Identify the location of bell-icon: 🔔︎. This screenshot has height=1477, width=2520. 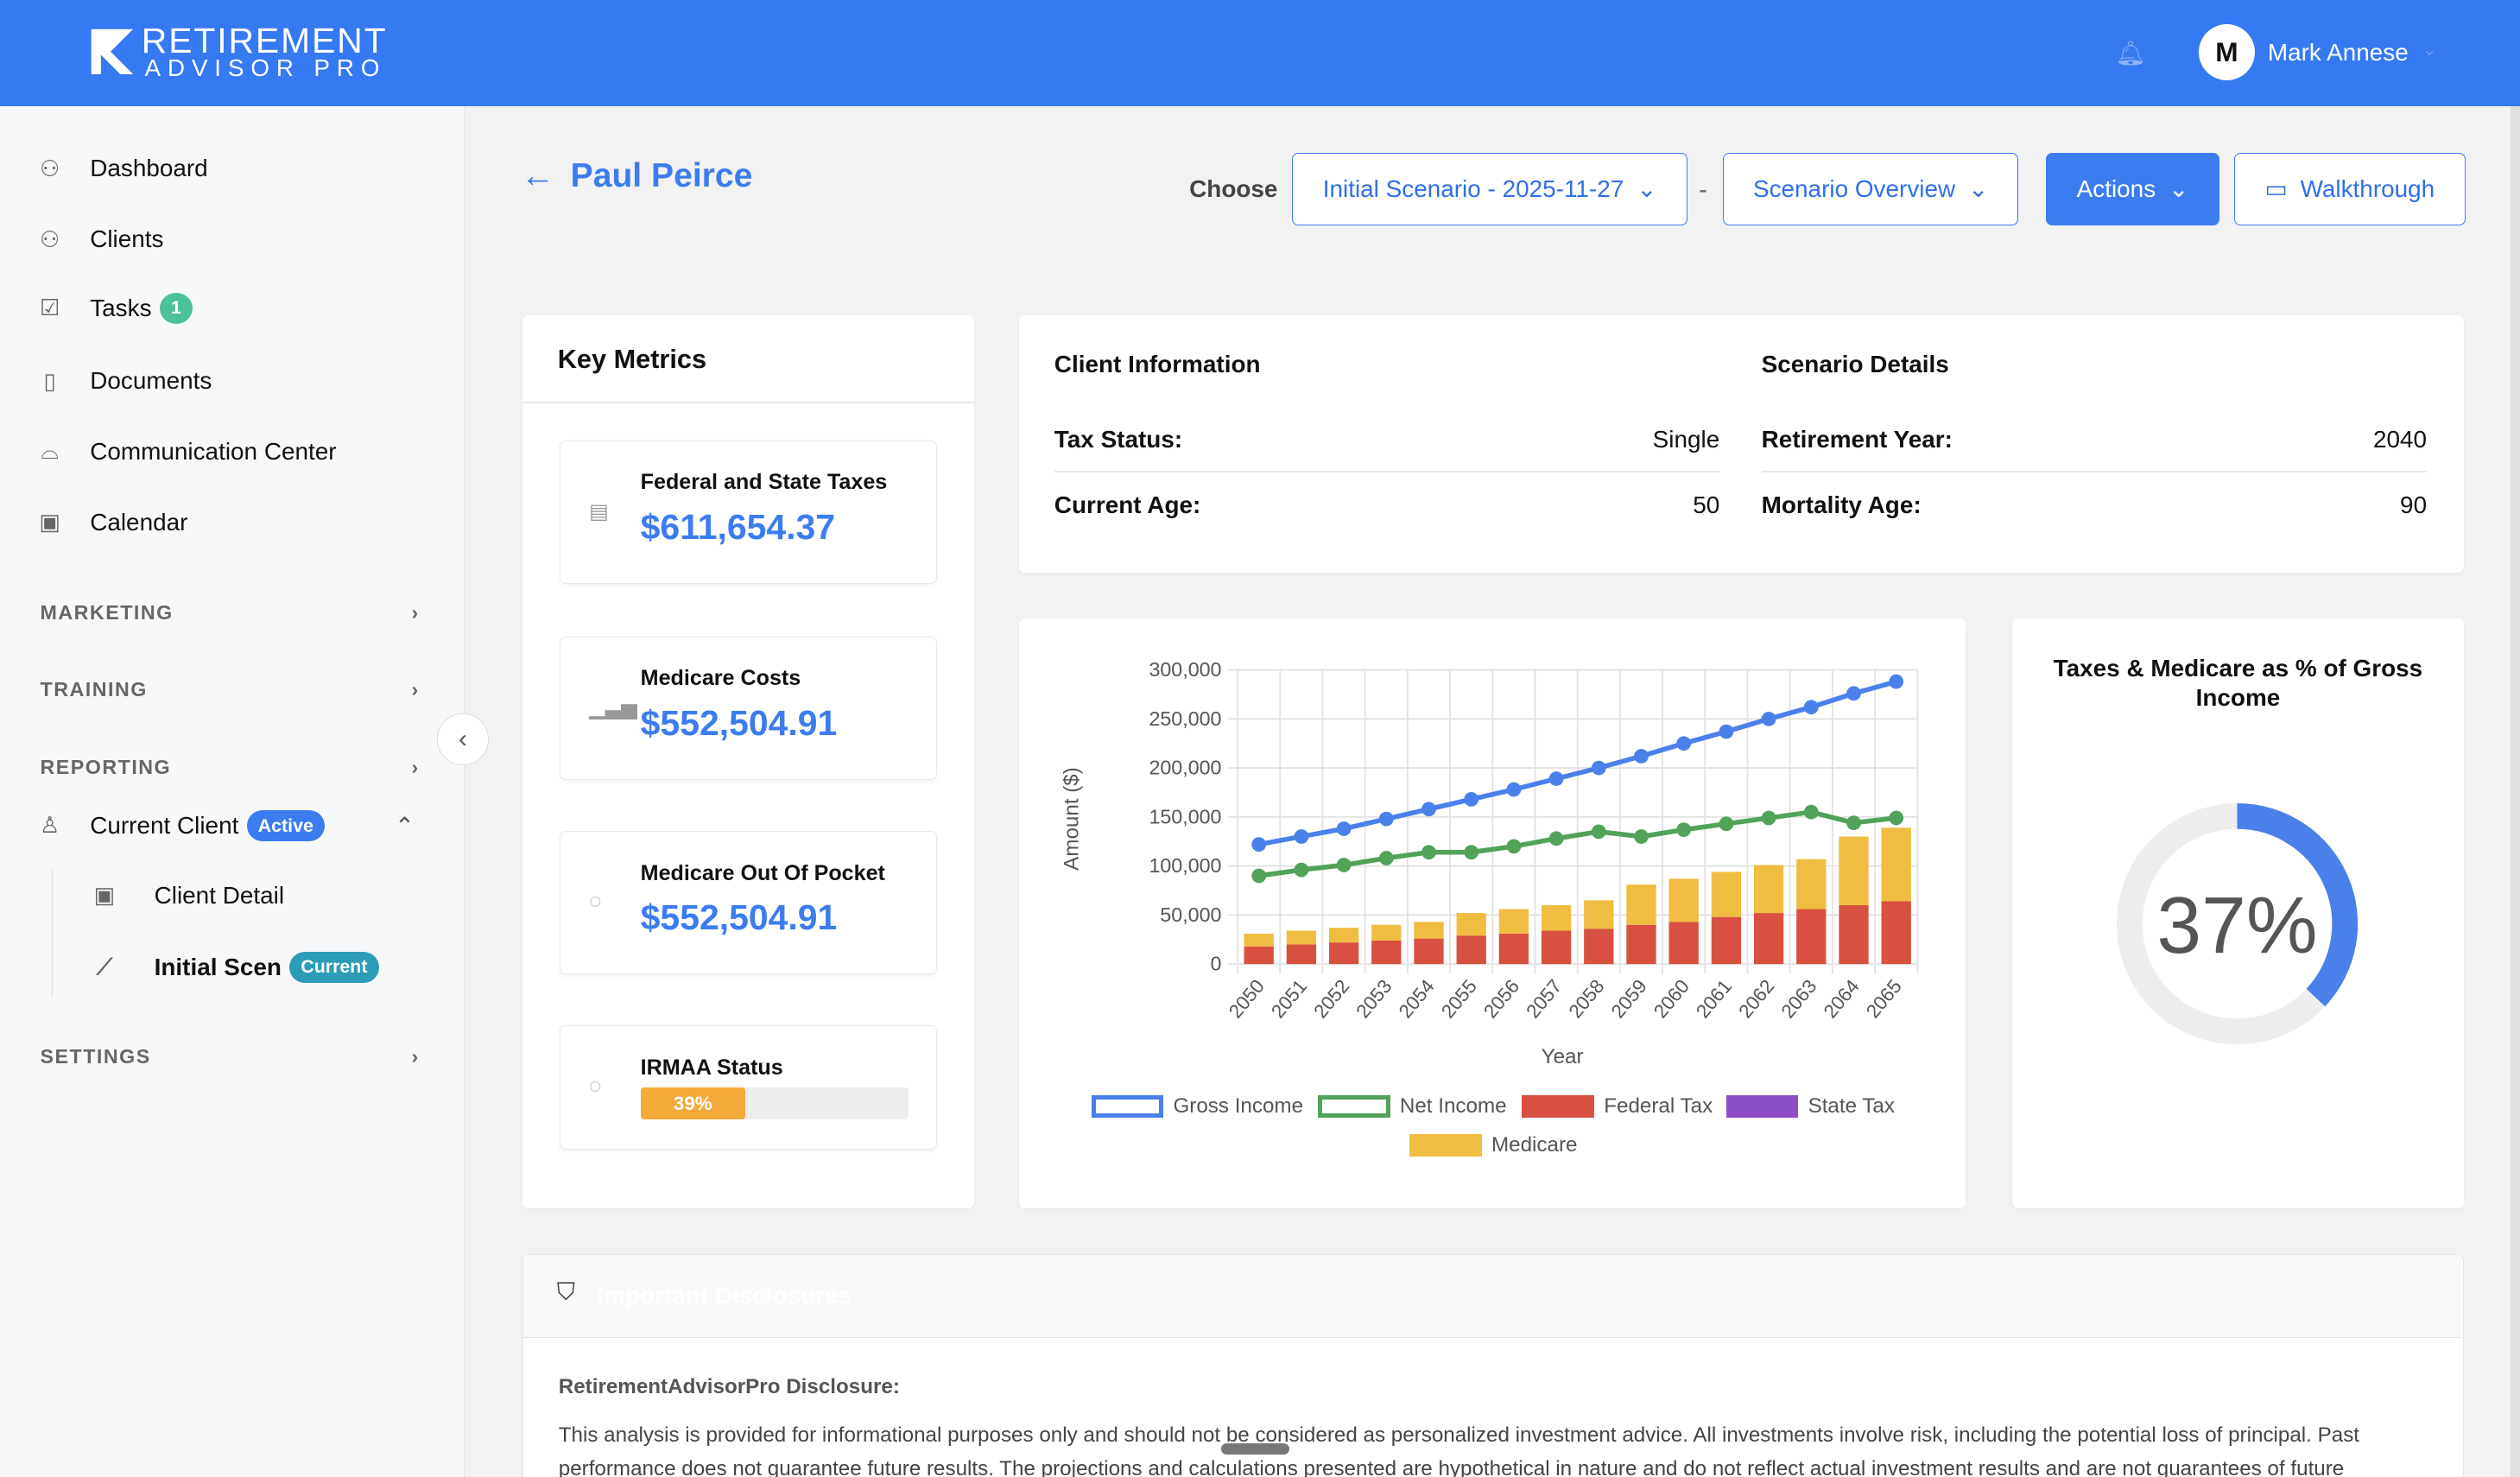
(2130, 53).